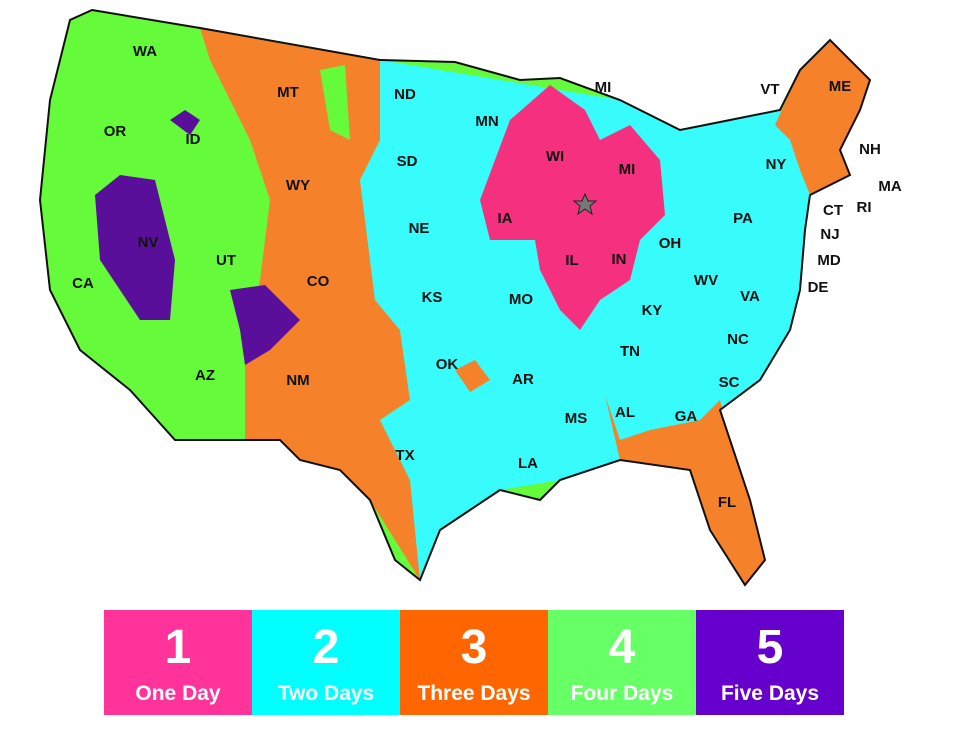  What do you see at coordinates (833, 210) in the screenshot?
I see `state-label-ct: CT` at bounding box center [833, 210].